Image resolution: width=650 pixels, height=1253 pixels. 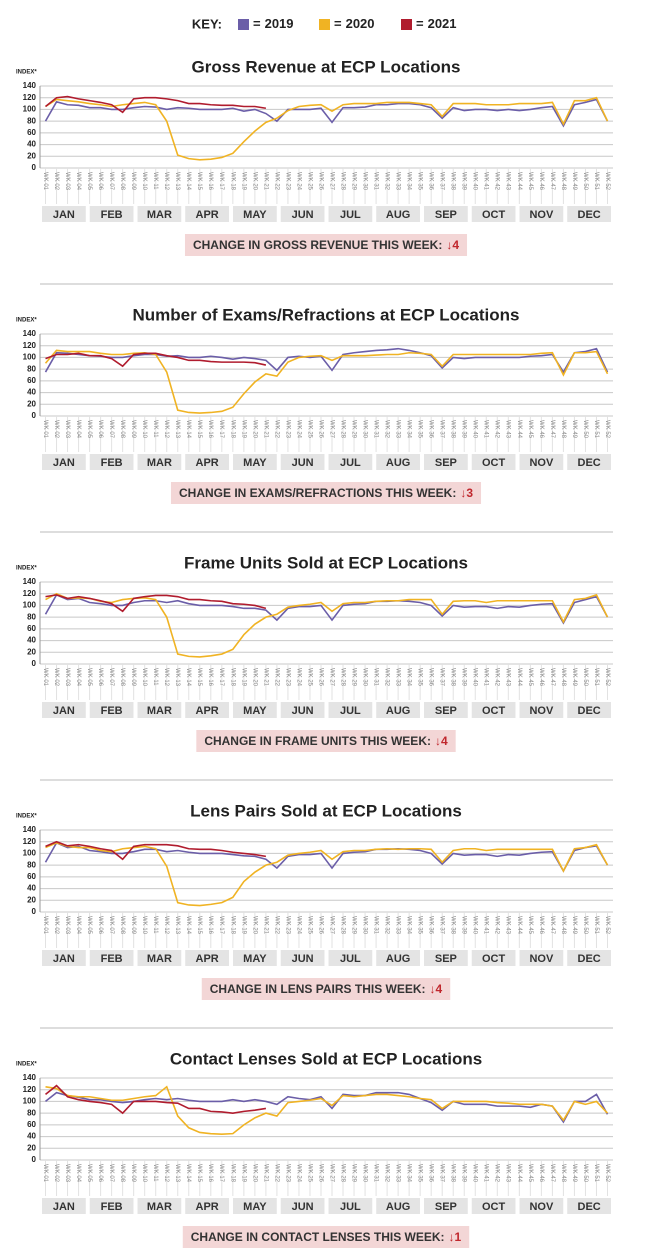 What do you see at coordinates (331, 677) in the screenshot?
I see `x-tick-label: WK 27` at bounding box center [331, 677].